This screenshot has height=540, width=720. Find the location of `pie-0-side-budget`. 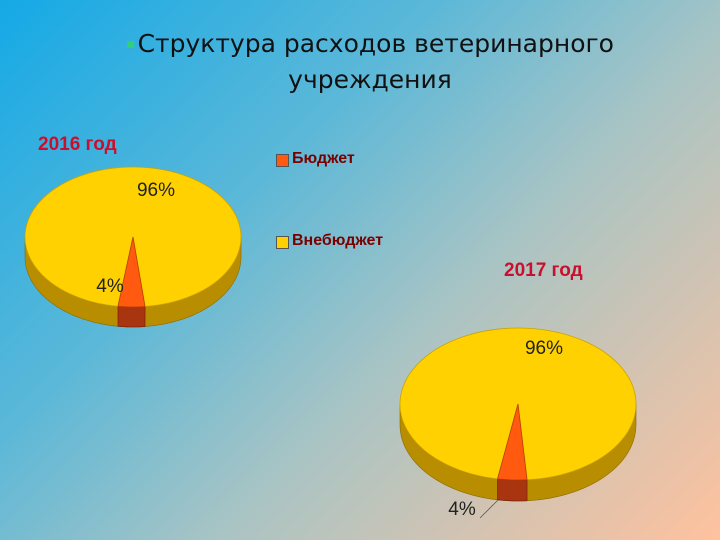

pie-0-side-budget is located at coordinates (131, 316).